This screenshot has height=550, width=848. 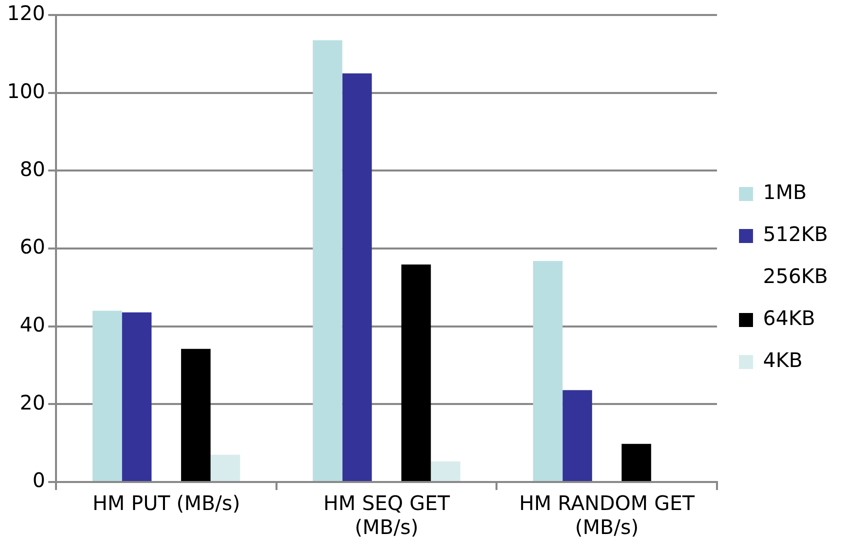 What do you see at coordinates (782, 360) in the screenshot?
I see `legend-label: 4KB` at bounding box center [782, 360].